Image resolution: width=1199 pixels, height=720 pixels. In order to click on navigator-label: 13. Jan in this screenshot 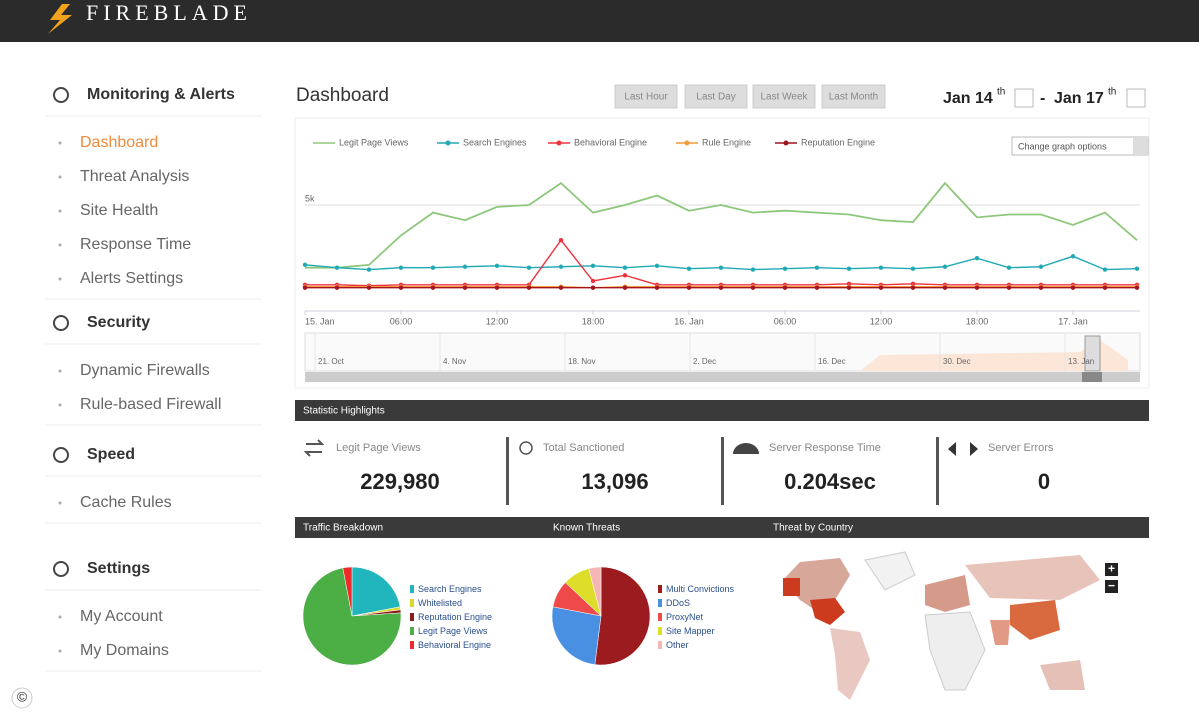, I will do `click(1081, 361)`.